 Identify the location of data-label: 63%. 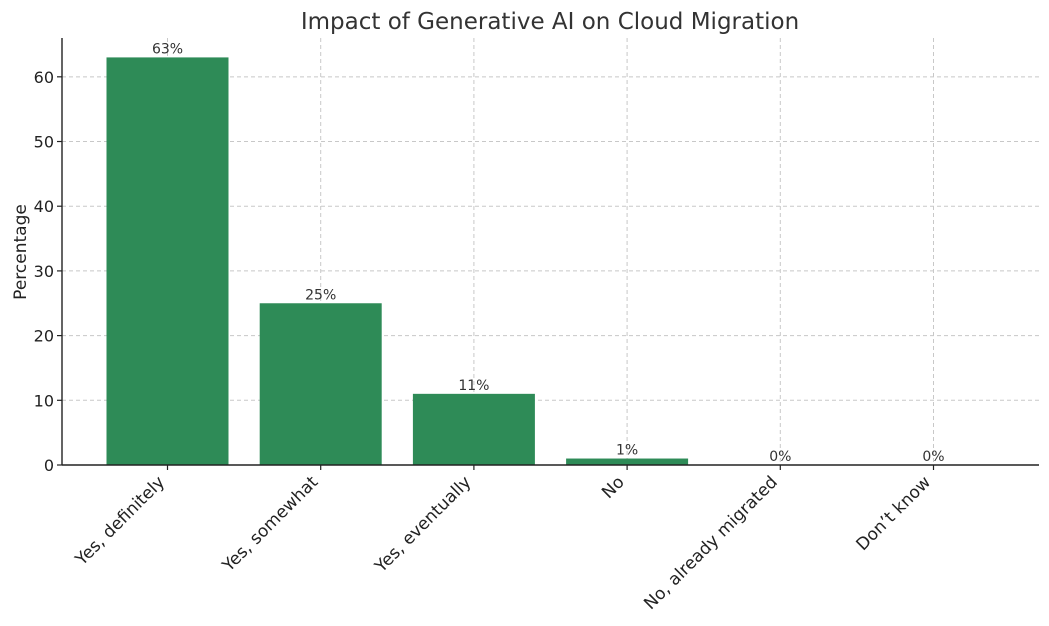
(167, 49).